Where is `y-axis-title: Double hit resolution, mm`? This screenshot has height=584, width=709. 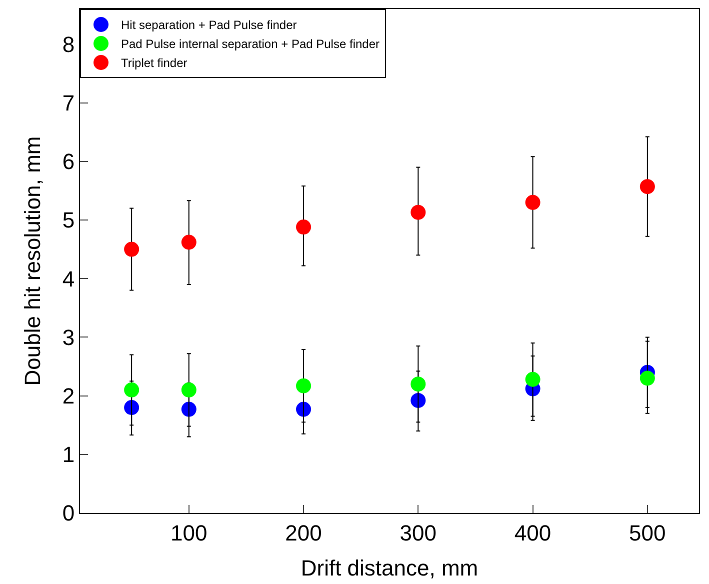 y-axis-title: Double hit resolution, mm is located at coordinates (33, 261).